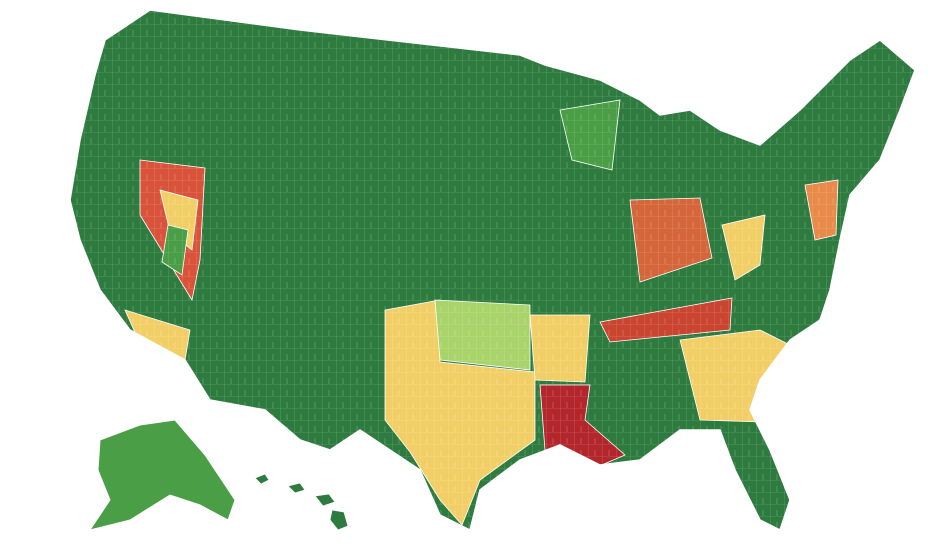 This screenshot has height=552, width=938. What do you see at coordinates (162, 475) in the screenshot?
I see `alaska` at bounding box center [162, 475].